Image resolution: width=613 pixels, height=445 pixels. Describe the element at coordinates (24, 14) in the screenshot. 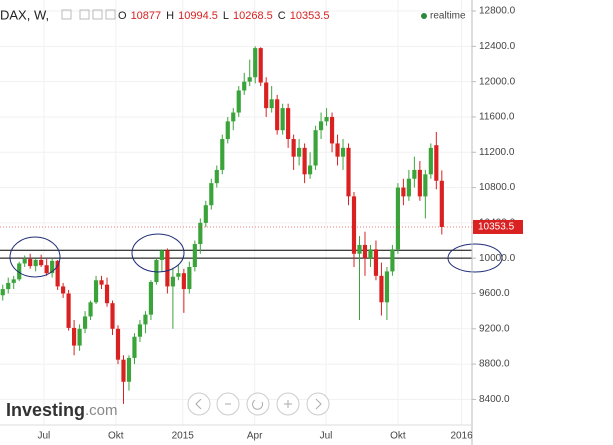

I see `symbol: DAX, W,` at that location.